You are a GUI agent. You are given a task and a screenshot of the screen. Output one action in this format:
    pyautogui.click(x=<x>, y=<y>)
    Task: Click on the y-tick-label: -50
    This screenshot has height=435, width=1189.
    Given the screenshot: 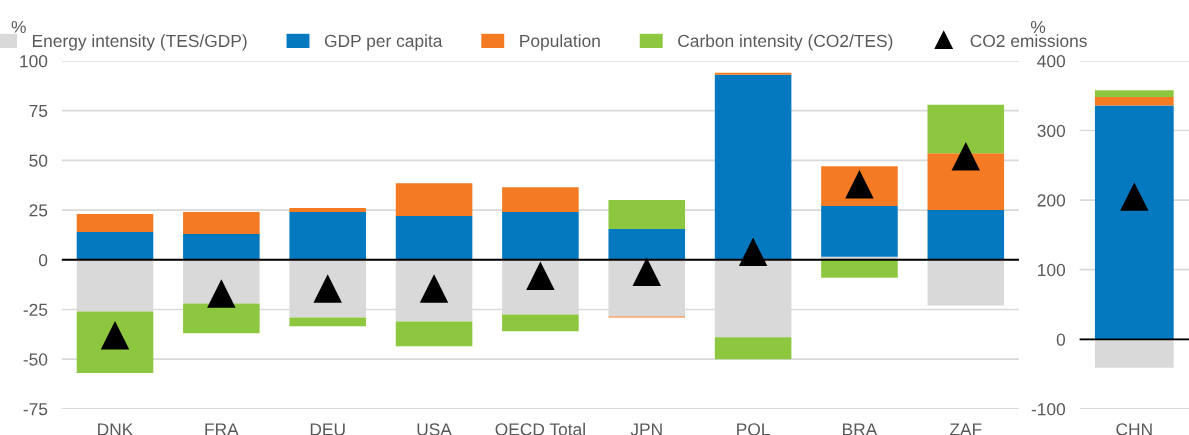 What is the action you would take?
    pyautogui.click(x=35, y=359)
    